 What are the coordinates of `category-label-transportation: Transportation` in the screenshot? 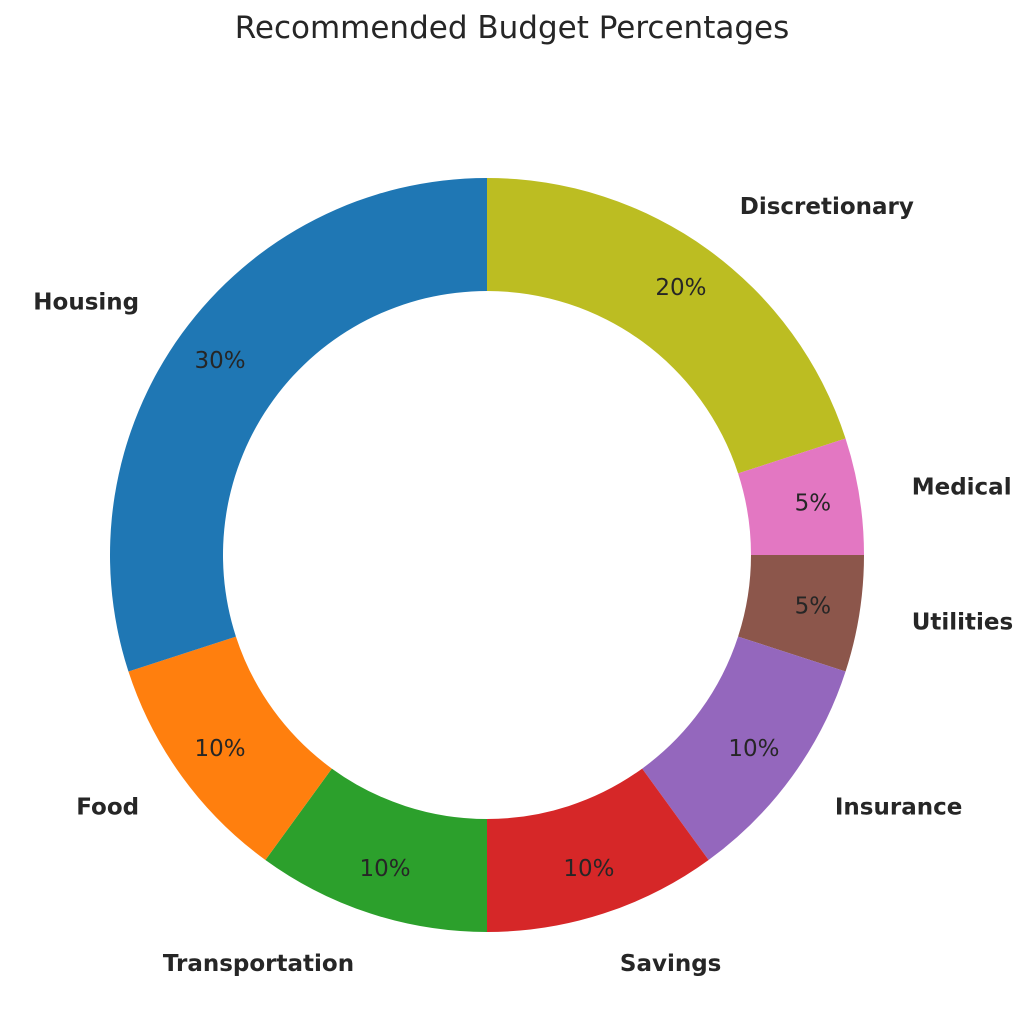 It's located at (258, 964).